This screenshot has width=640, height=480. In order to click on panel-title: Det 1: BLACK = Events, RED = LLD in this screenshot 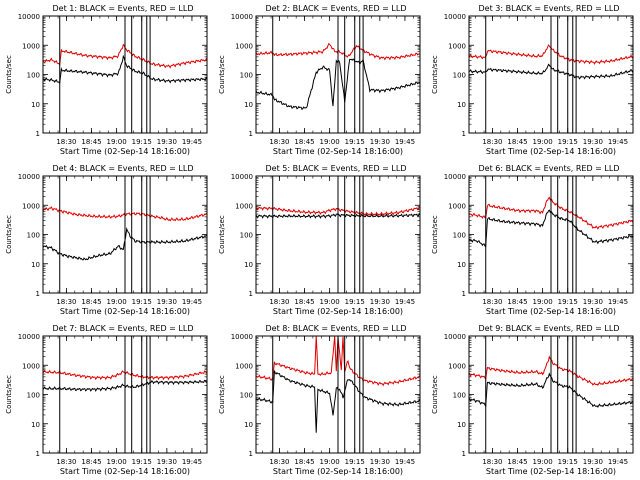, I will do `click(123, 8)`.